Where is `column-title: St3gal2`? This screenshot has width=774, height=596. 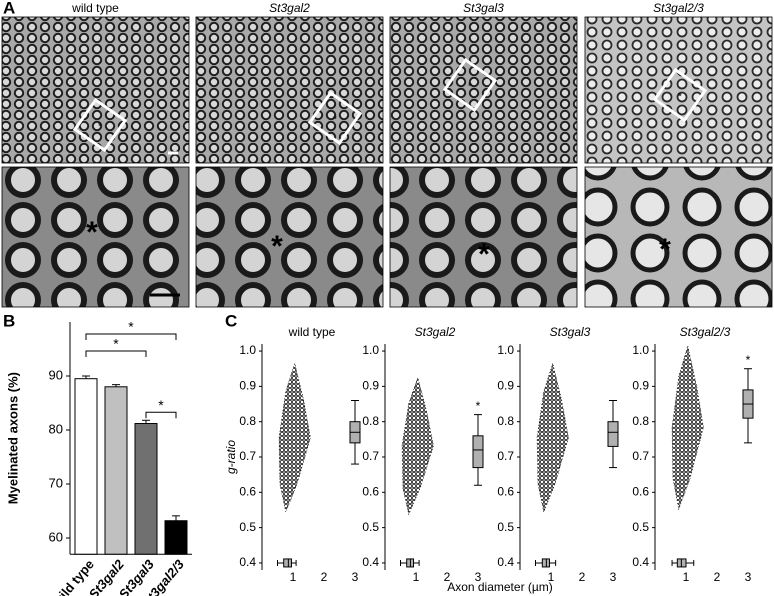 column-title: St3gal2 is located at coordinates (289, 8).